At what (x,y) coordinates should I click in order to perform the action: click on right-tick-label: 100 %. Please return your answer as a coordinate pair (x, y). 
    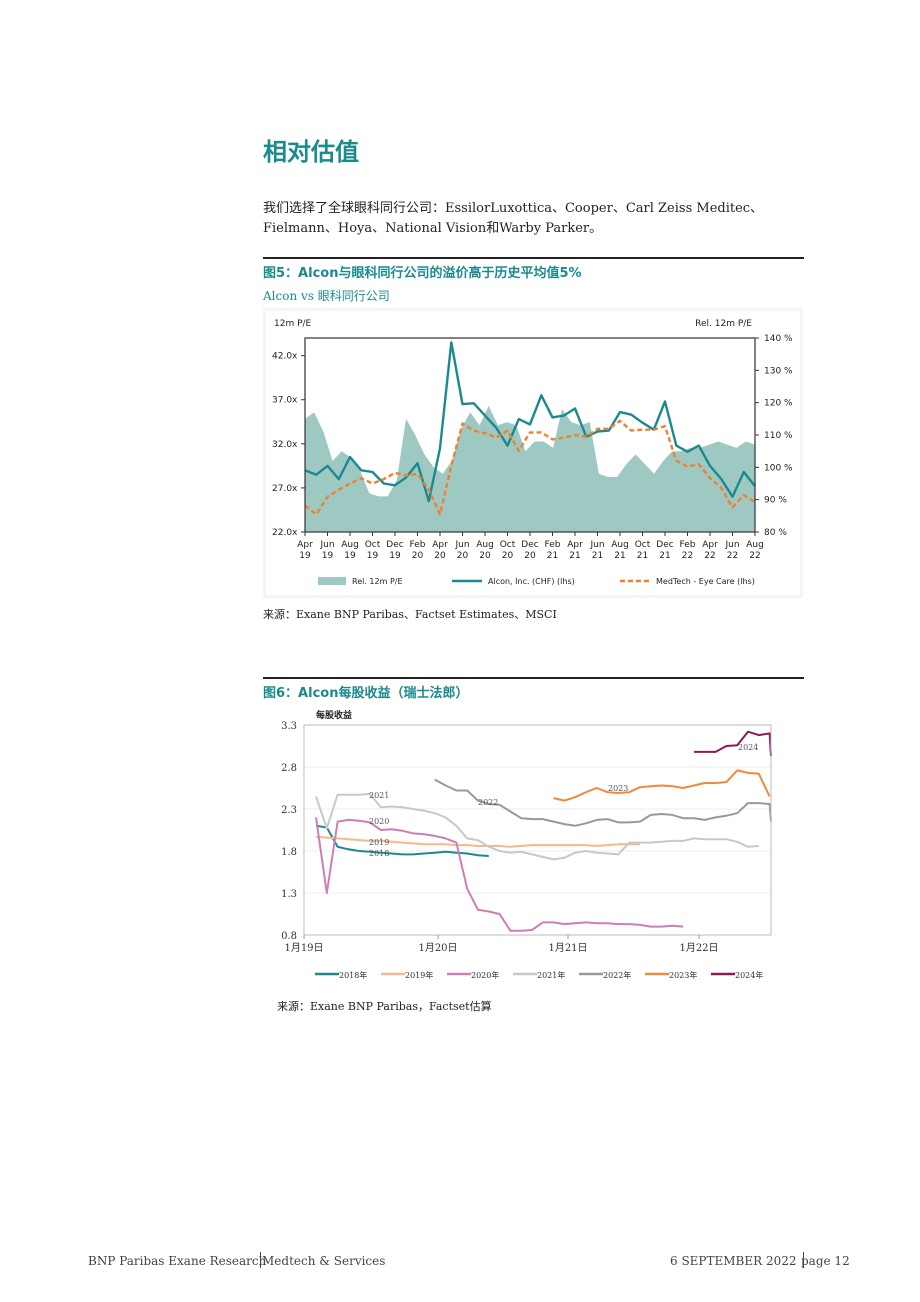
    Looking at the image, I should click on (778, 468).